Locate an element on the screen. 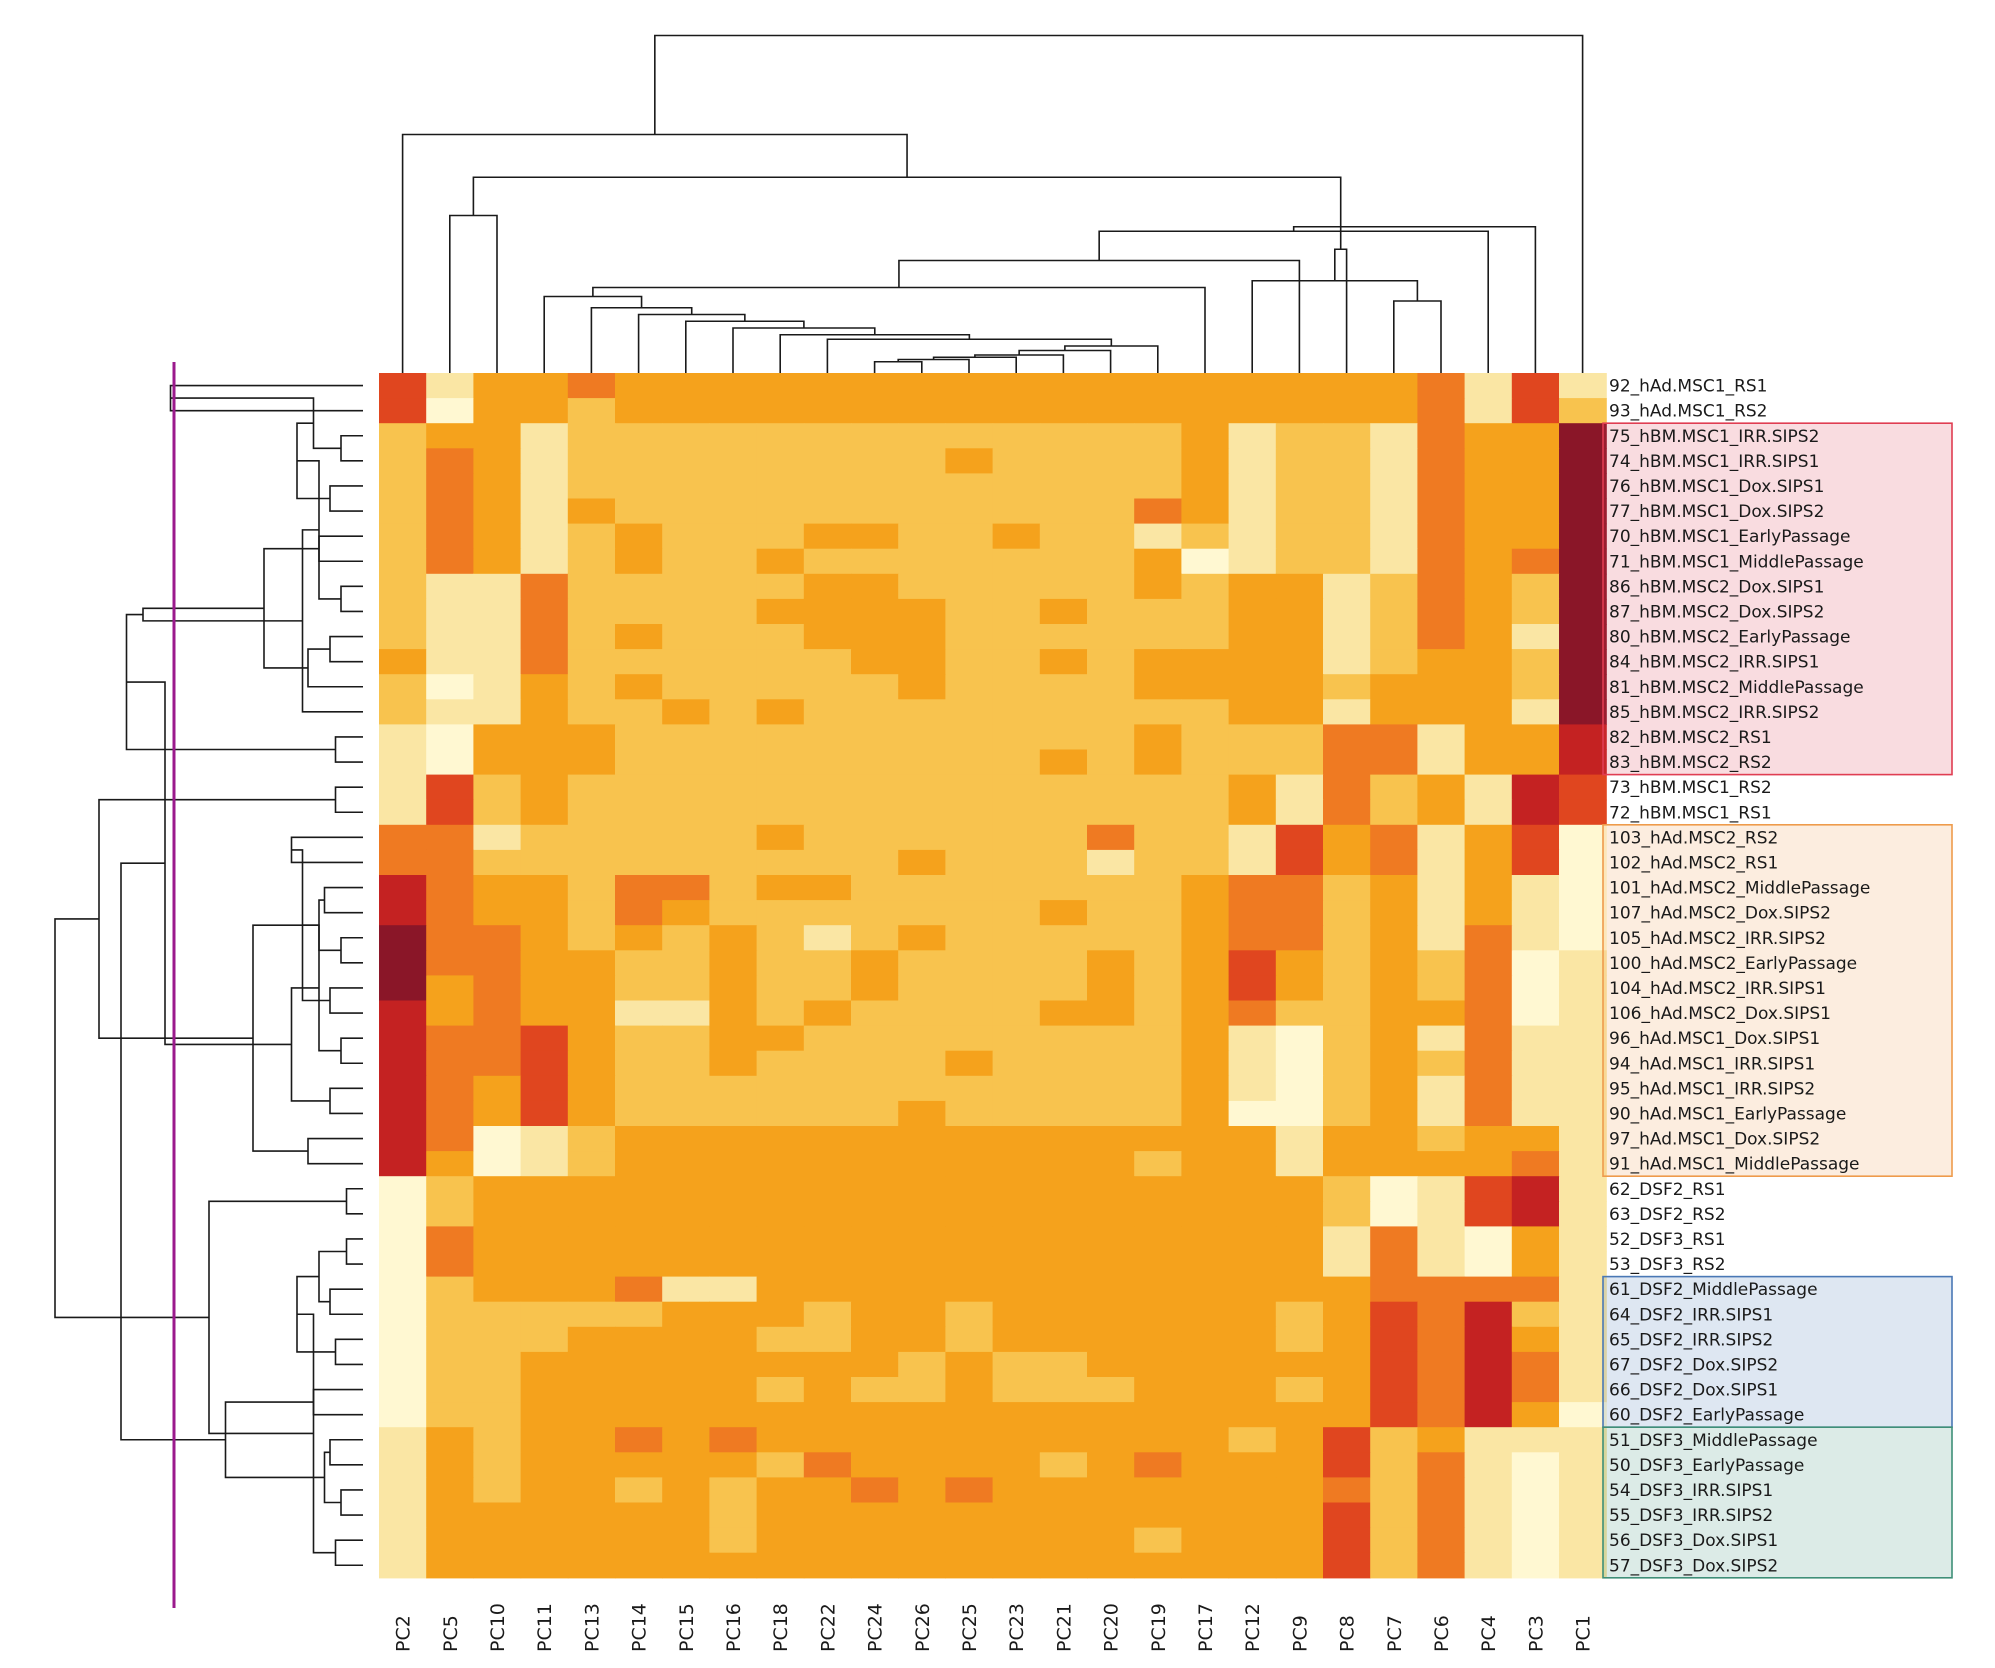 This screenshot has width=1995, height=1668. row-label: 60_DSF2_EarlyPassage is located at coordinates (1706, 1416).